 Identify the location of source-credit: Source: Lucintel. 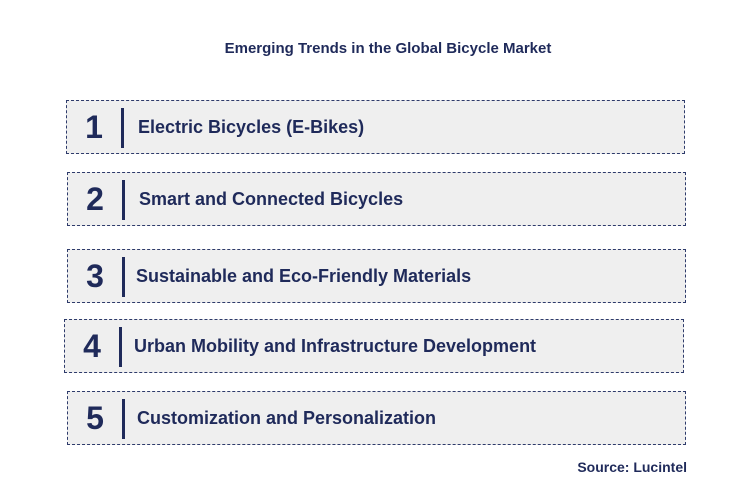
(632, 467).